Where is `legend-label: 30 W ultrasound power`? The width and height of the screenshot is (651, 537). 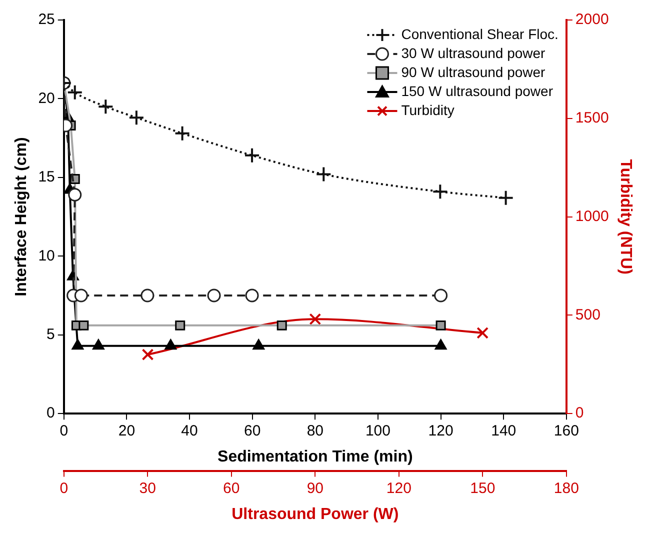
legend-label: 30 W ultrasound power is located at coordinates (473, 52).